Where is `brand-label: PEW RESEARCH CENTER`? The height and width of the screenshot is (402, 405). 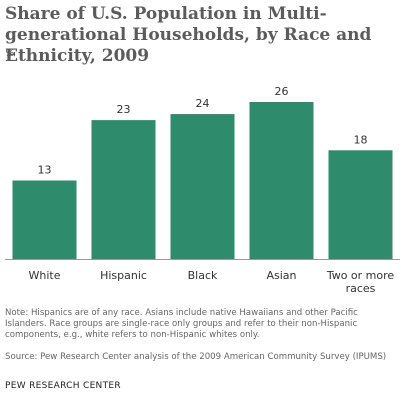 brand-label: PEW RESEARCH CENTER is located at coordinates (63, 386).